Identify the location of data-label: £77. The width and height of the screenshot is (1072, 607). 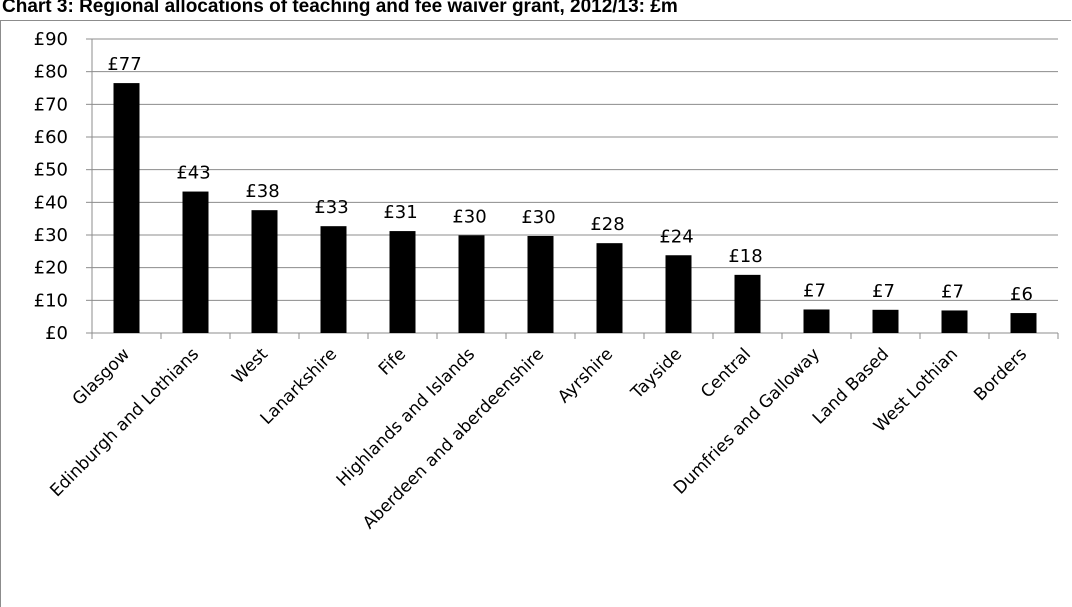
(124, 64).